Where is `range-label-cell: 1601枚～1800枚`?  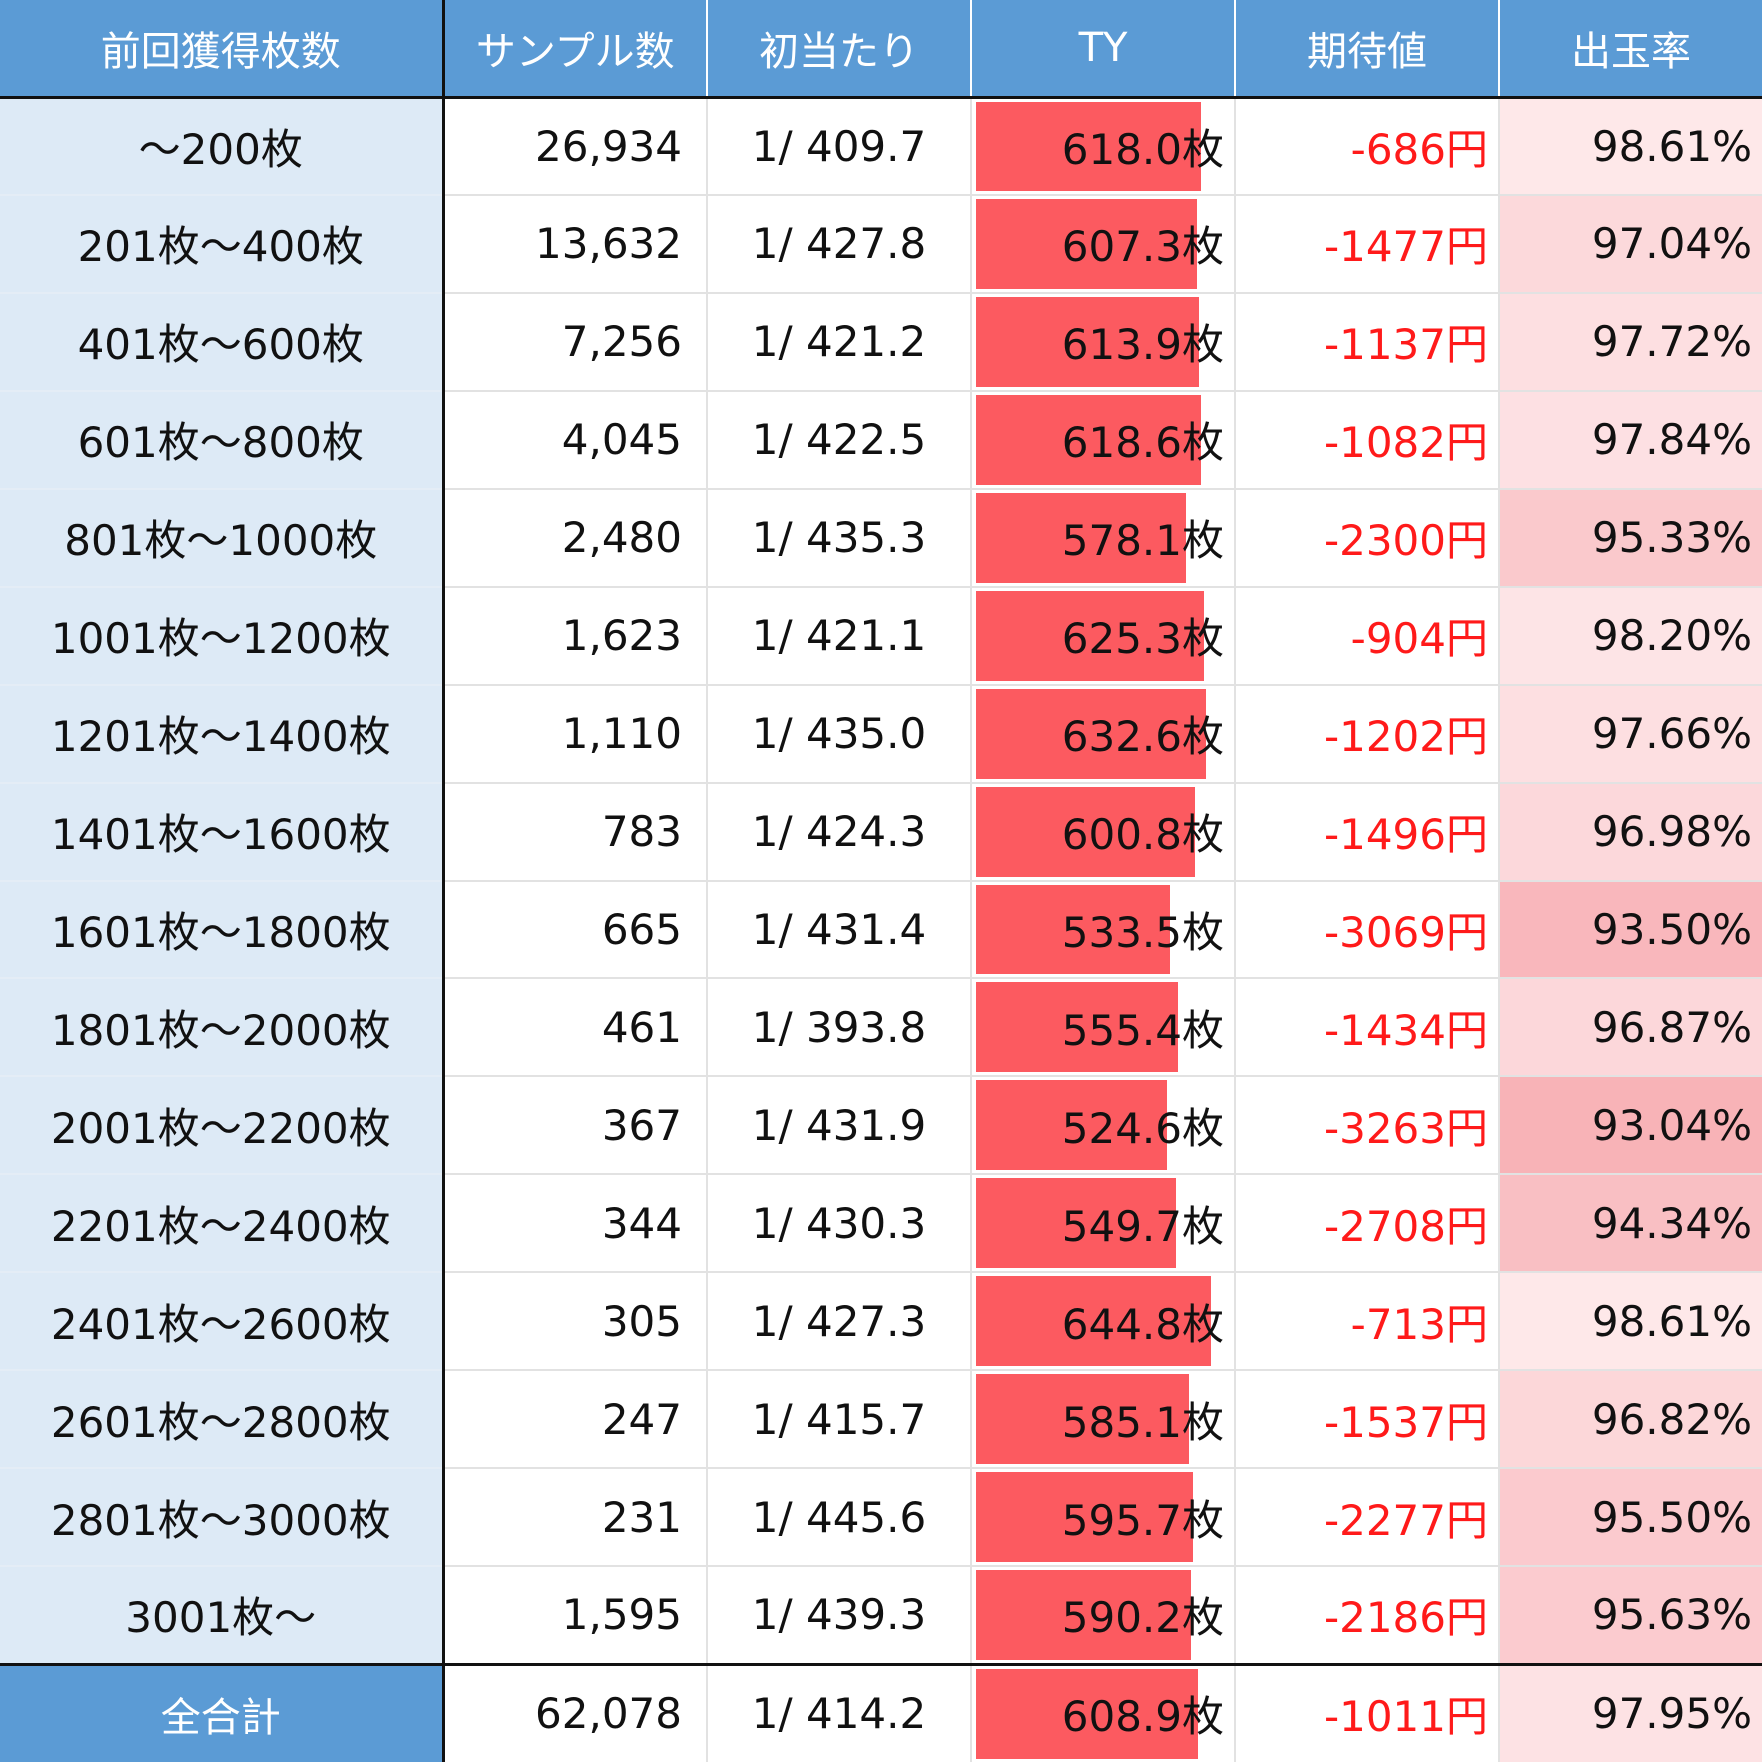
range-label-cell: 1601枚～1800枚 is located at coordinates (222, 930).